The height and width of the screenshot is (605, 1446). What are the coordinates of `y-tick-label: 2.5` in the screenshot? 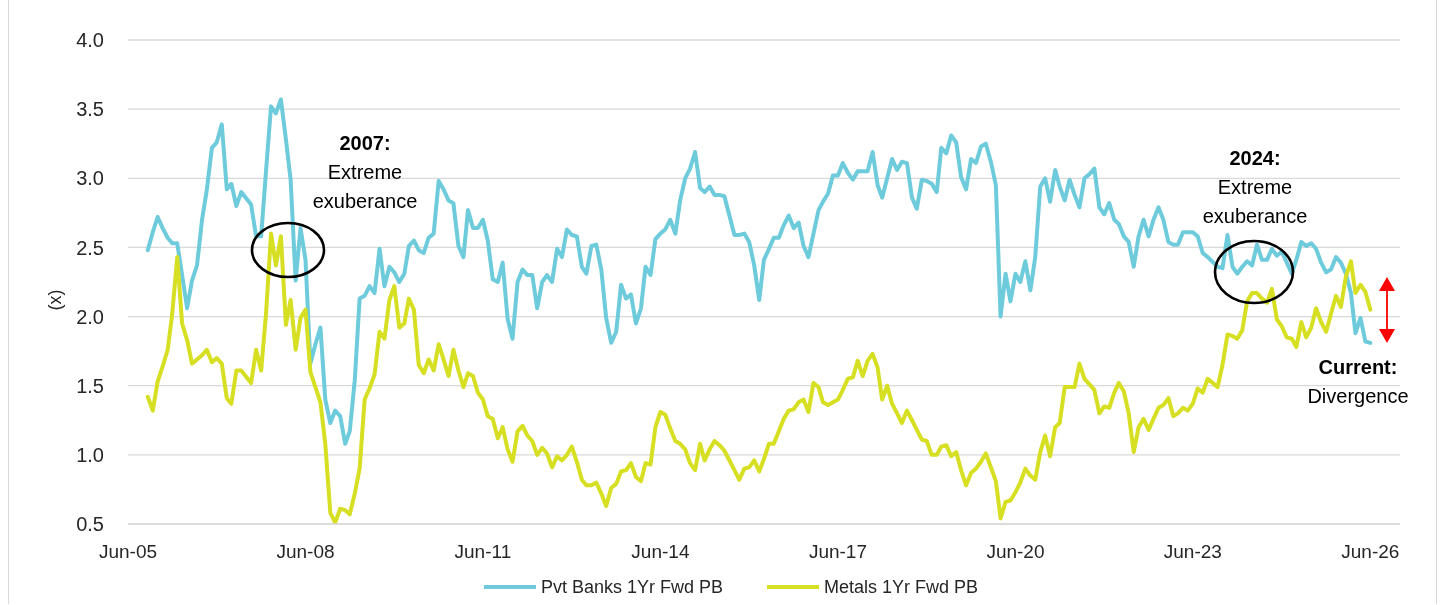 It's located at (90, 247).